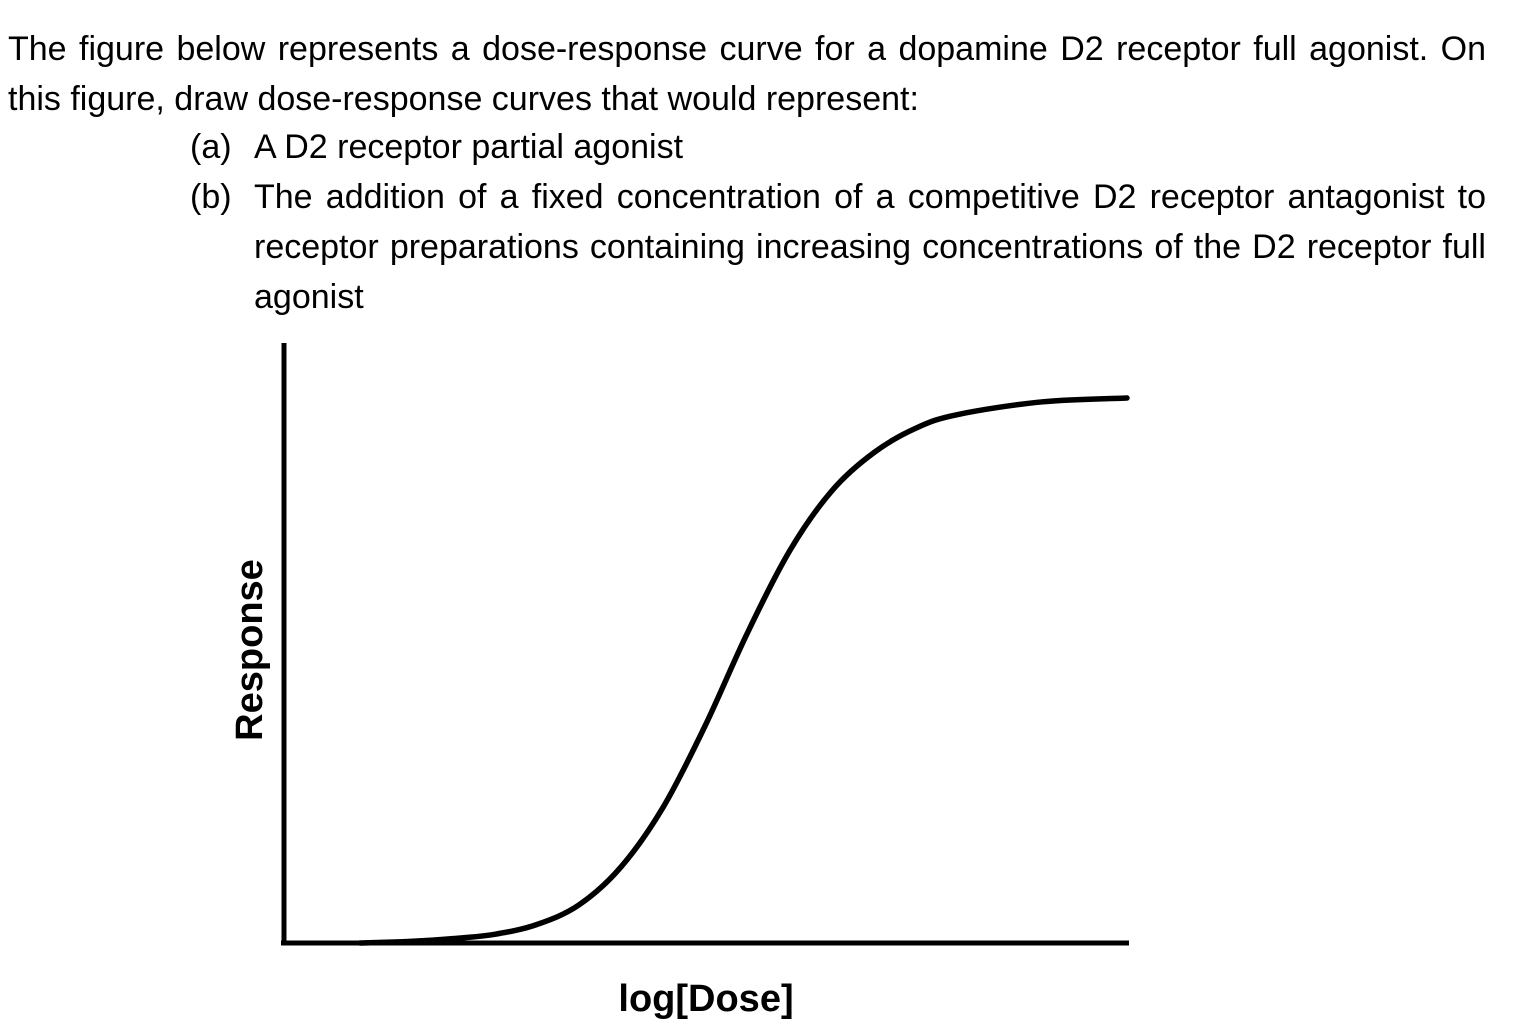 The height and width of the screenshot is (1036, 1521). Describe the element at coordinates (211, 197) in the screenshot. I see `item-b-marker: (b)` at that location.